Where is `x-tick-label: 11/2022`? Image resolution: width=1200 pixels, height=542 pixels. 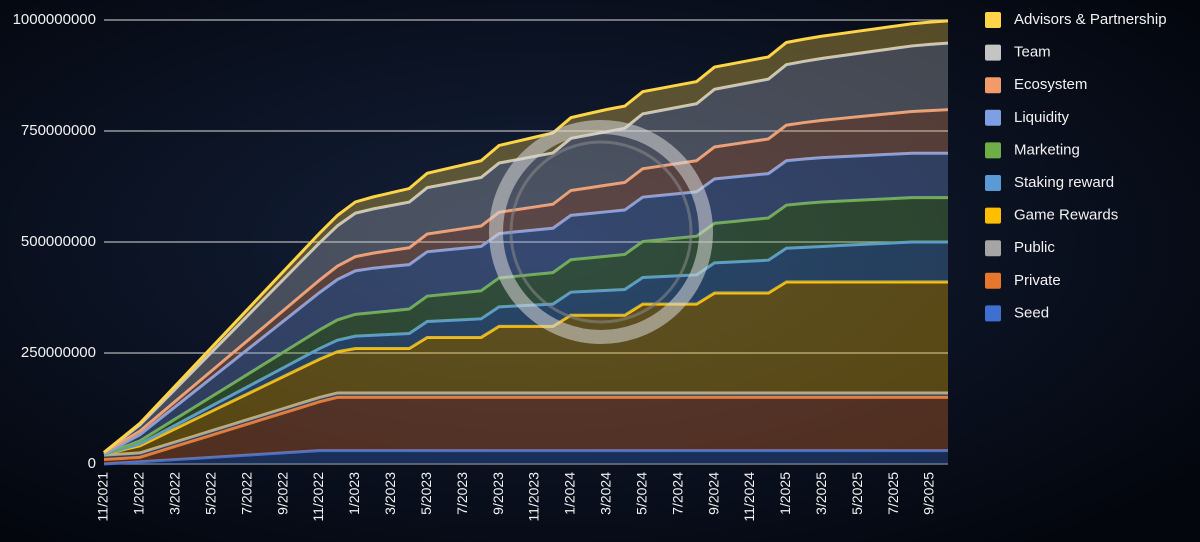 x-tick-label: 11/2022 is located at coordinates (318, 497).